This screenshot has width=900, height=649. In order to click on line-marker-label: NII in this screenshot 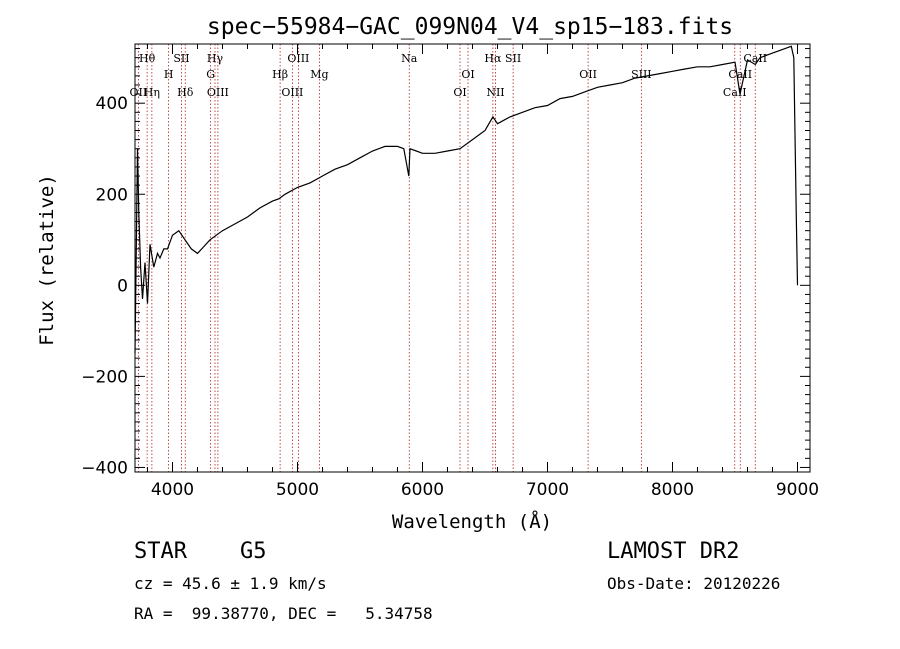, I will do `click(495, 92)`.